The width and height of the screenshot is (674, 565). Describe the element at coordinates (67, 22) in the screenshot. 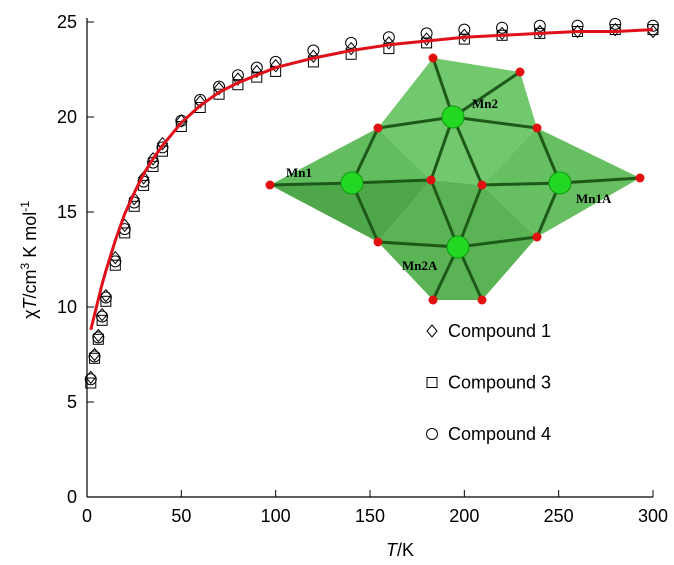

I see `y-tick-label: 25` at that location.